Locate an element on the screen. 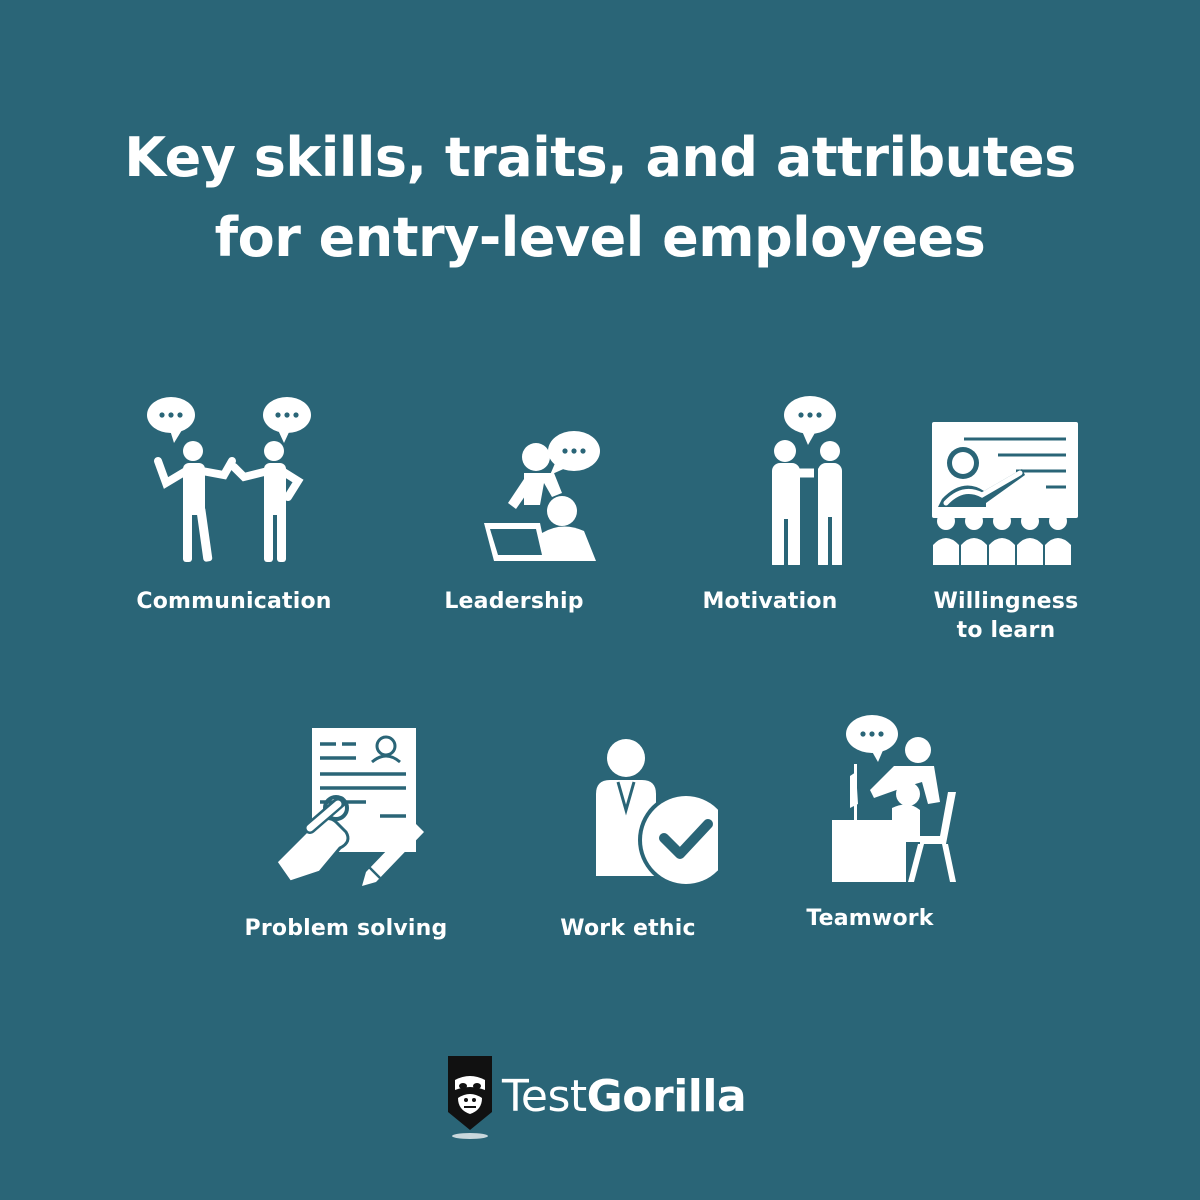  skill-teamwork: Teamwork is located at coordinates (870, 822).